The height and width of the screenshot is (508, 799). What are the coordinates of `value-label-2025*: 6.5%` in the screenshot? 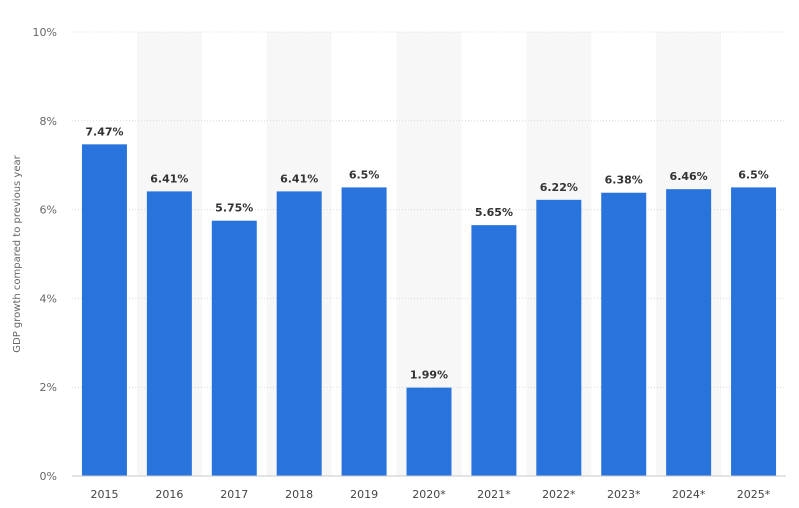 It's located at (753, 174).